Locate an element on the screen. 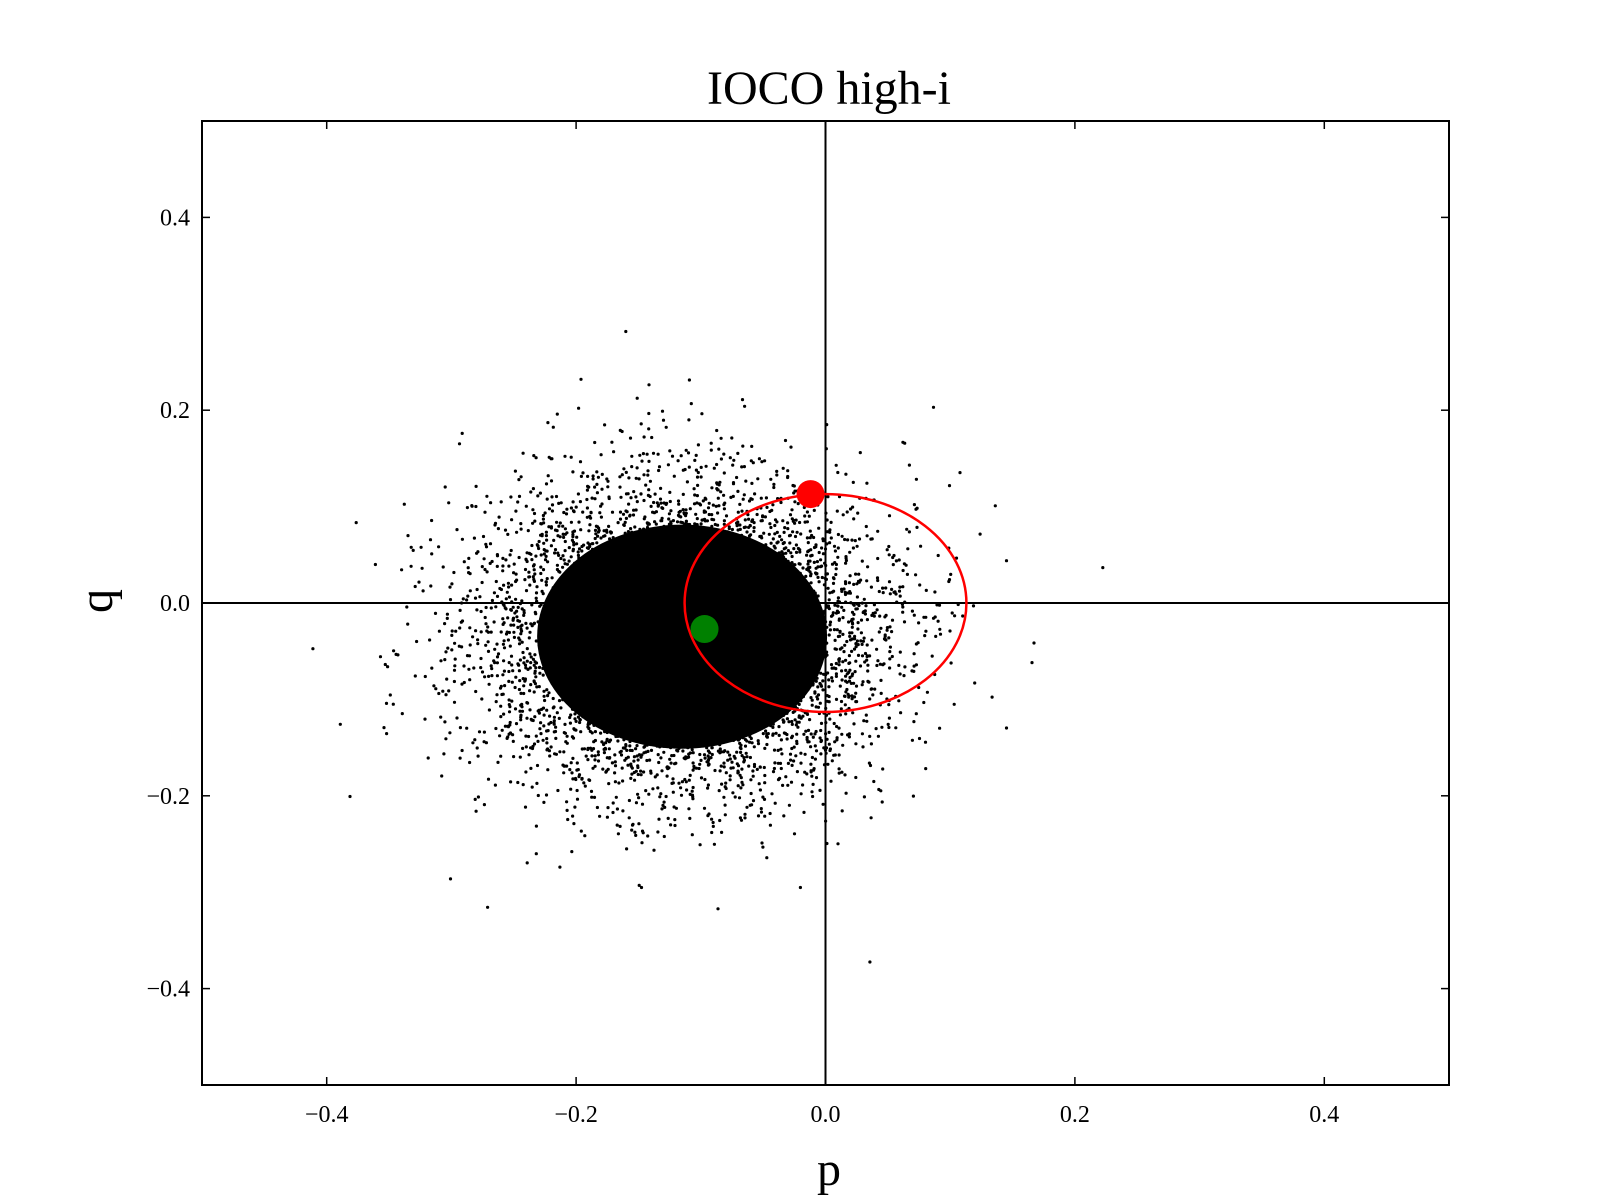 This screenshot has width=1600, height=1200. y-axis-label: q is located at coordinates (96, 601).